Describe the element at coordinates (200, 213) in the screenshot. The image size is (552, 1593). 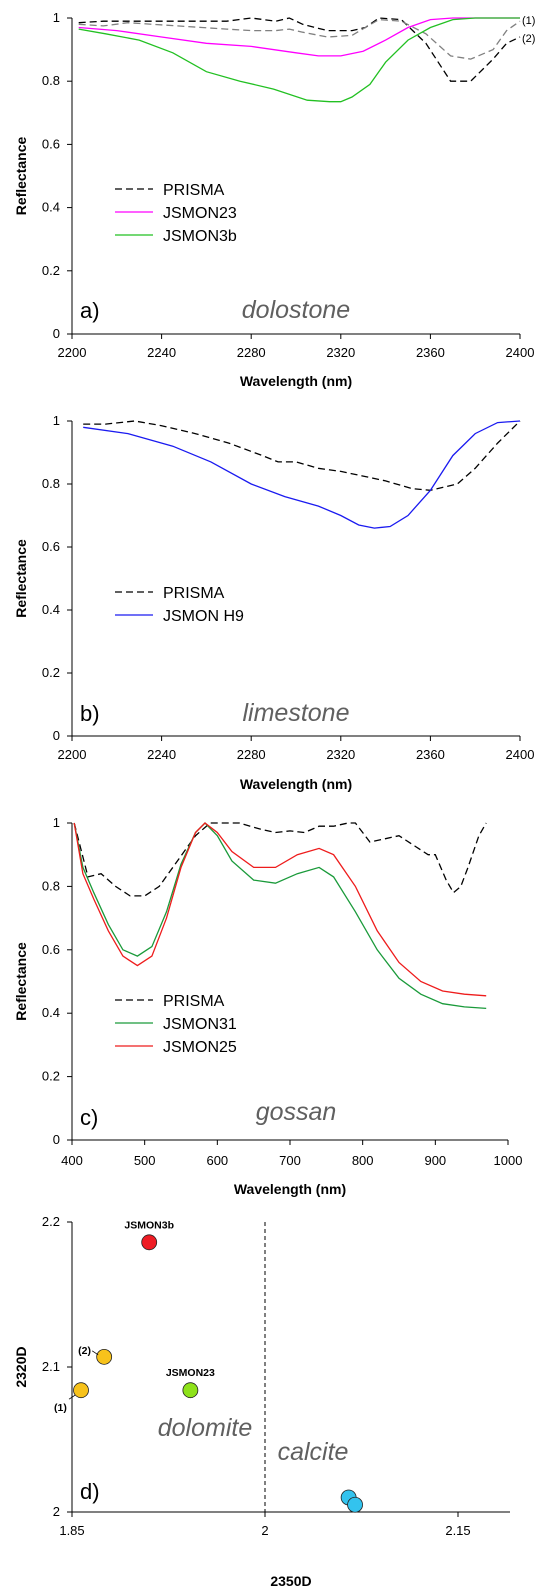
I see `legend-label: JSMON23` at that location.